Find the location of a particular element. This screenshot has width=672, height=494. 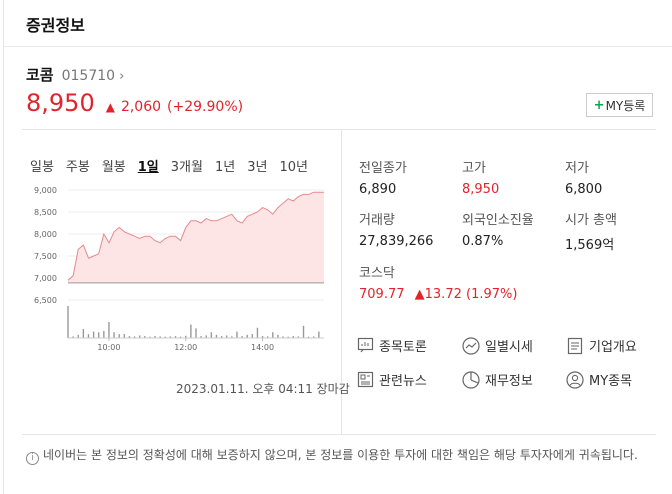

quote-volume: 거래량 27,839,266 is located at coordinates (396, 229).